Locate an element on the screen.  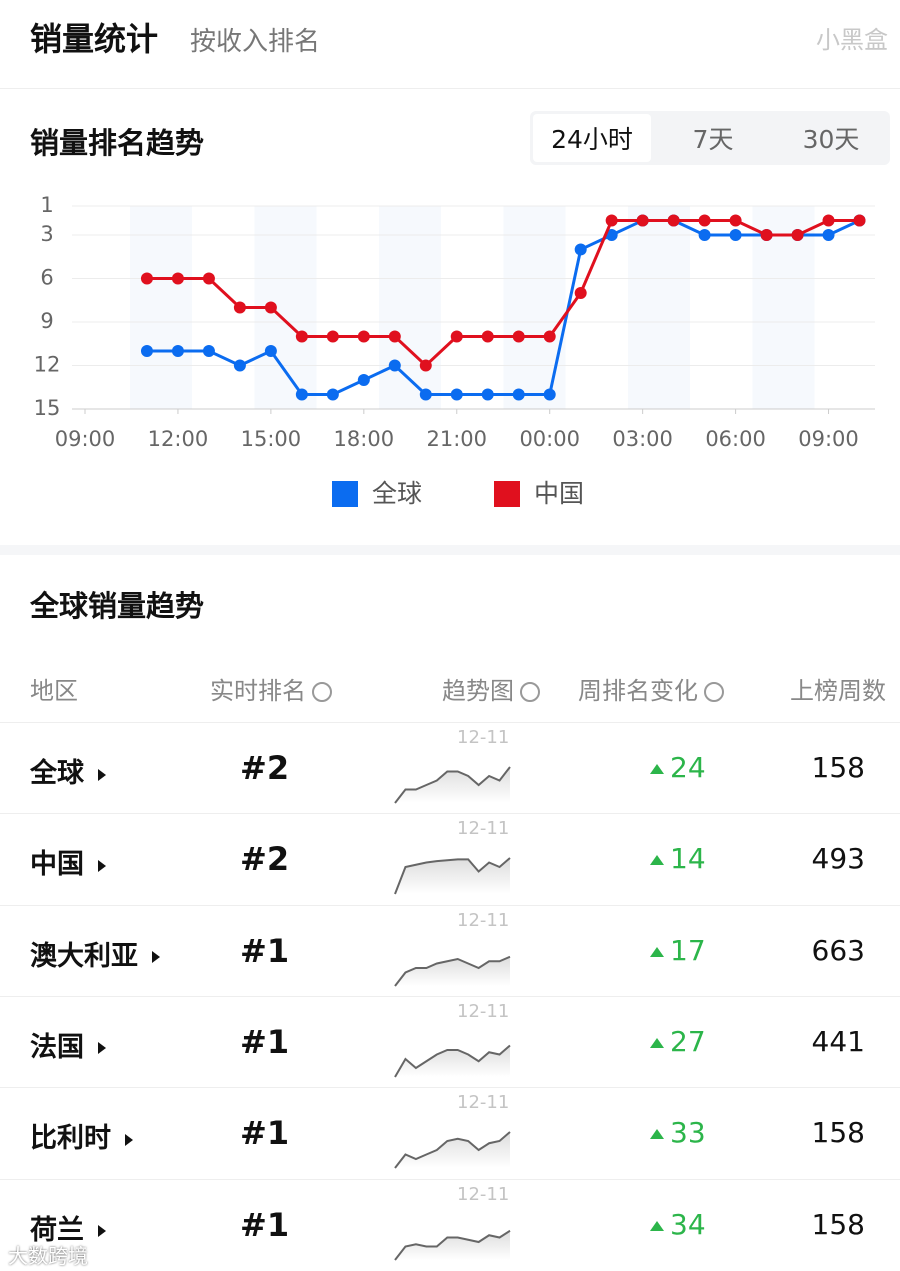
region-name: 全球 is located at coordinates (68, 770).